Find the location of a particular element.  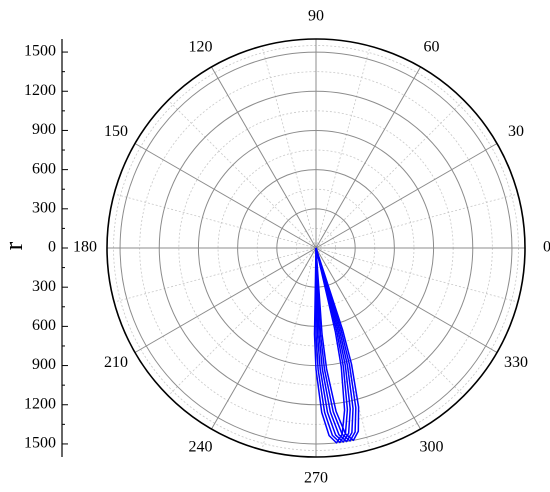

theta-tick-label: 150 is located at coordinates (116, 131).